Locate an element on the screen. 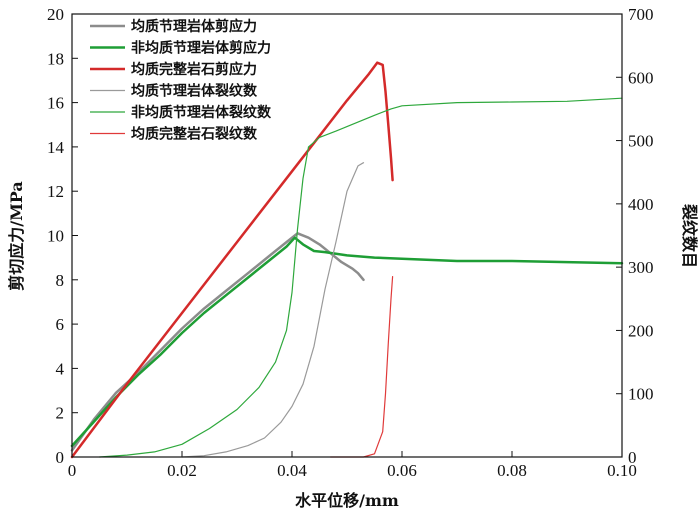 The height and width of the screenshot is (520, 700). legend-label-2: 非均质节理岩体剪应力 is located at coordinates (201, 48).